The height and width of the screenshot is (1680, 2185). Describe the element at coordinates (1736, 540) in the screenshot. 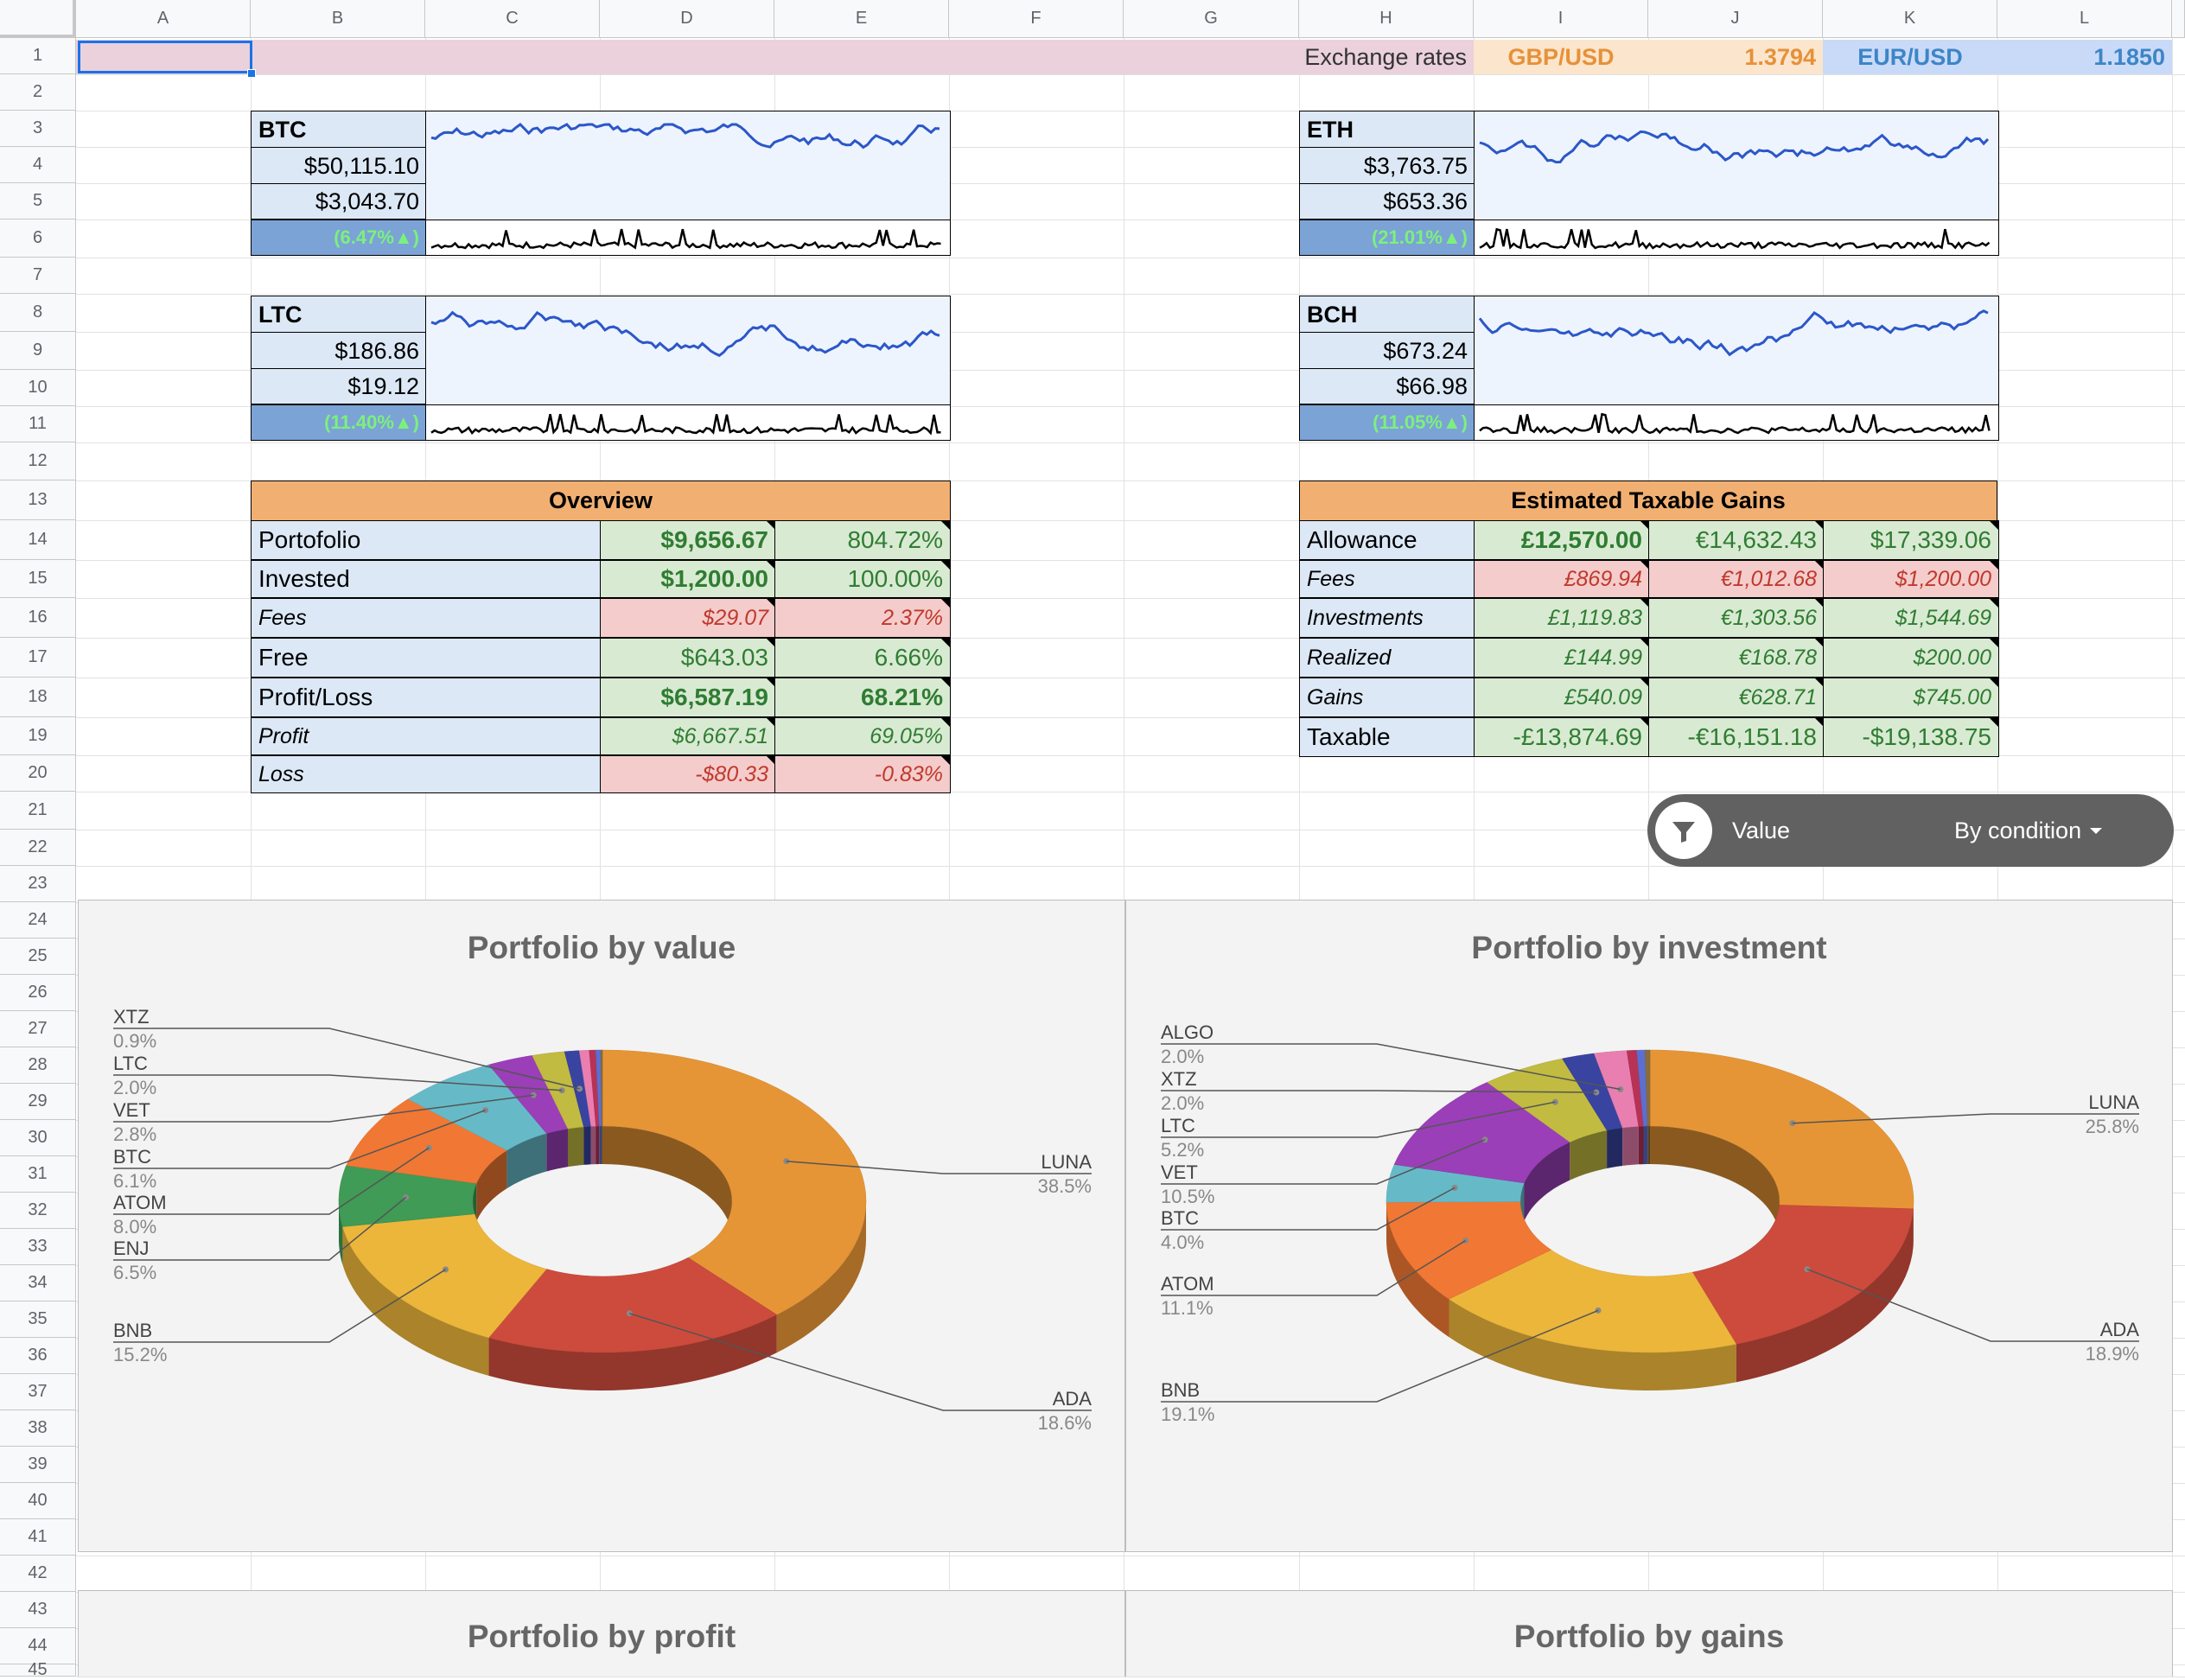

I see `taxable-eur-value: €14,632.43` at that location.